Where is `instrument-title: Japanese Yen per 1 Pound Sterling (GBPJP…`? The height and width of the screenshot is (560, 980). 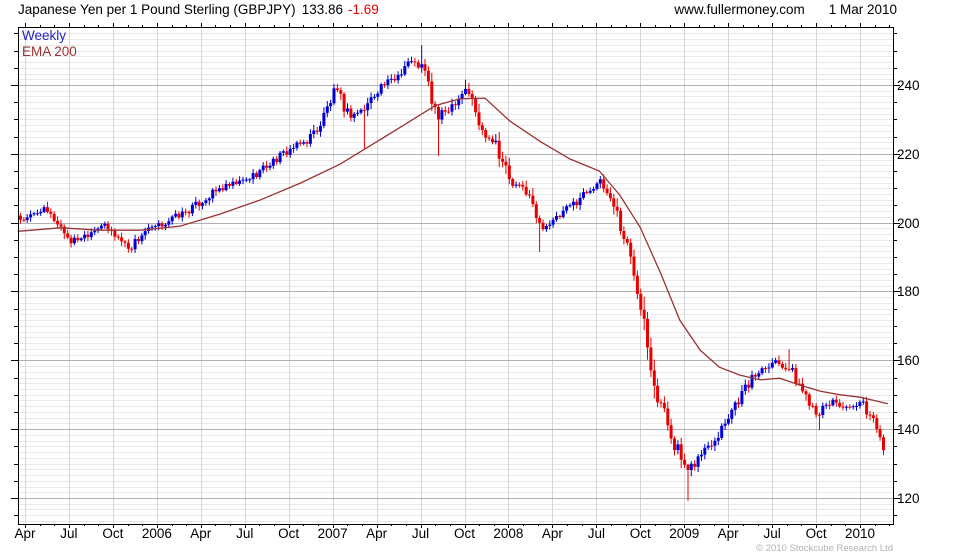 instrument-title: Japanese Yen per 1 Pound Sterling (GBPJP… is located at coordinates (157, 9).